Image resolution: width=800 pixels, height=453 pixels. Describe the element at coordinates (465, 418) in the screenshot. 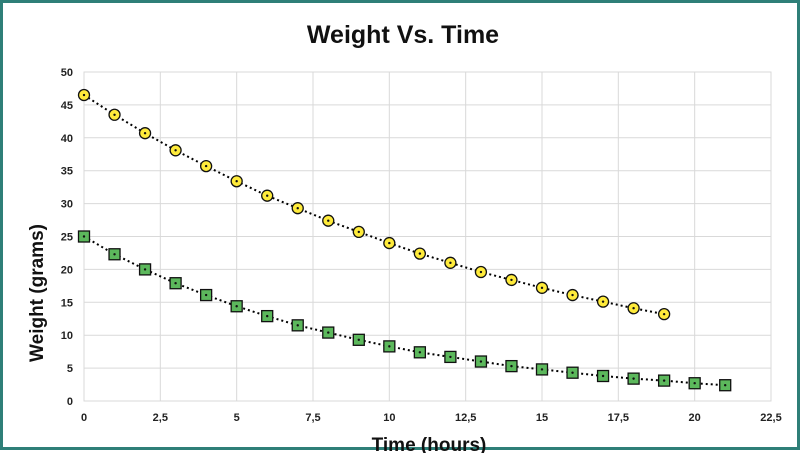

I see `x-tick-label: 12,5` at that location.